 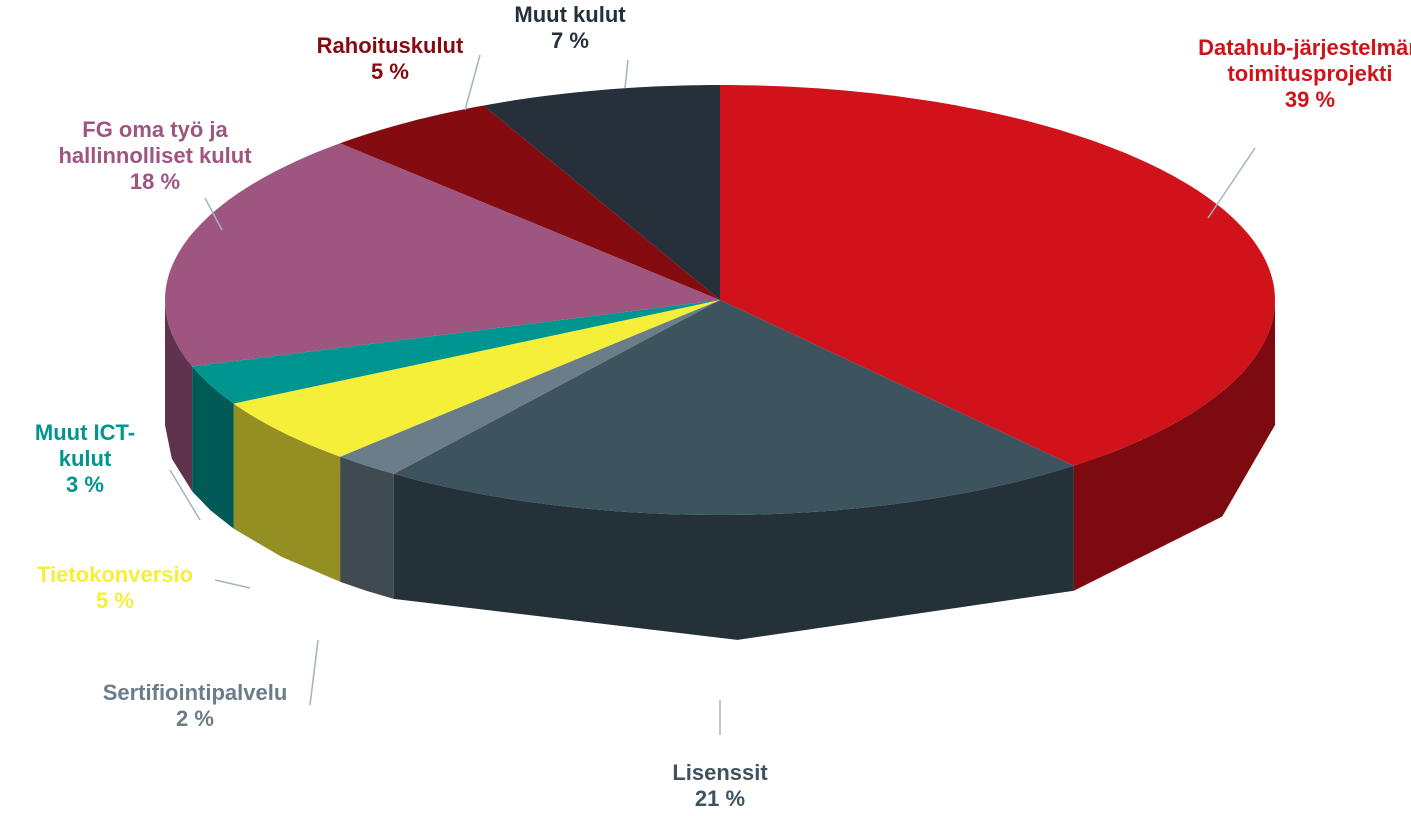 I want to click on value-label: 2 %, so click(x=195, y=718).